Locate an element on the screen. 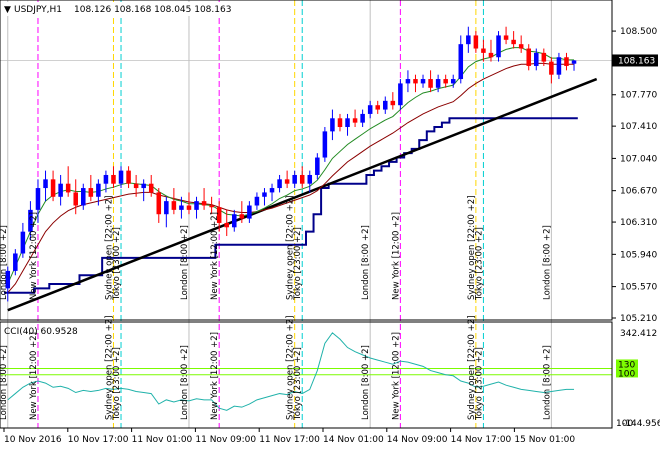 This screenshot has width=660, height=450. cci-level-100-label: 100 is located at coordinates (626, 374).